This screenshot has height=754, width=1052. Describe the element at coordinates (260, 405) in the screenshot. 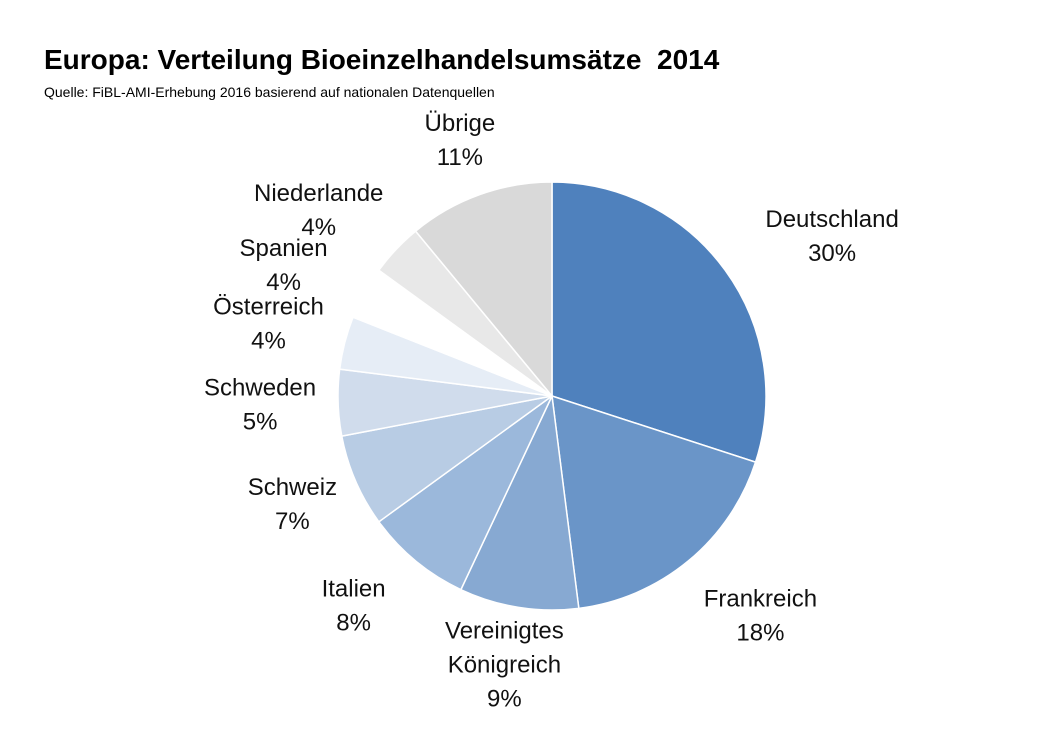

I see `slice-label-schweden: Schweden 5%` at that location.